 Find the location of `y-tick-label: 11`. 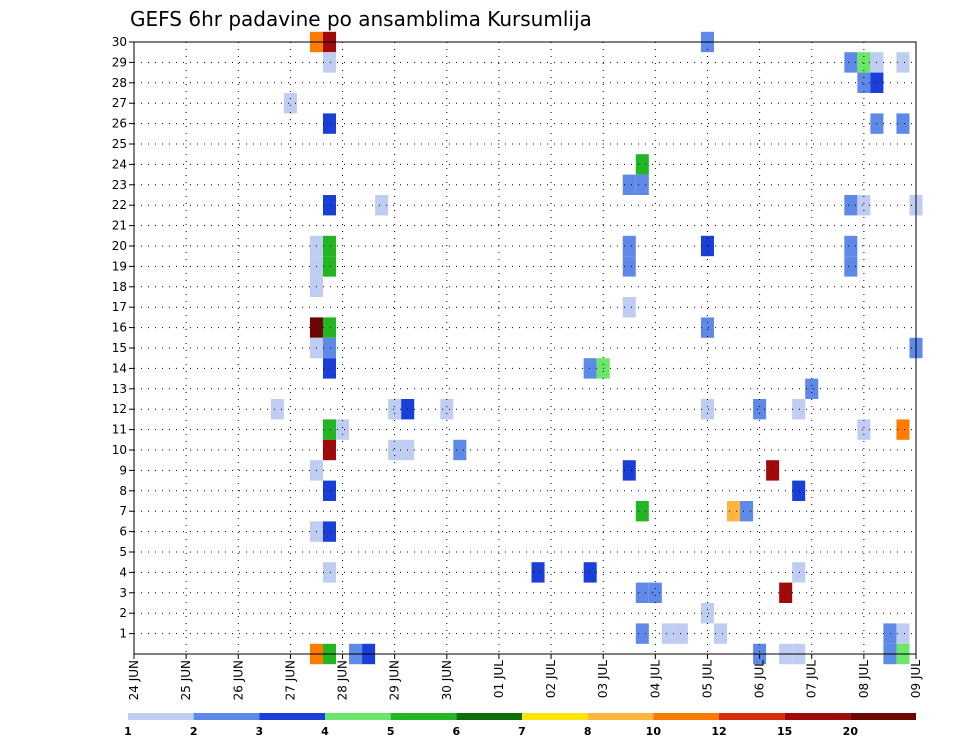

y-tick-label: 11 is located at coordinates (119, 430).